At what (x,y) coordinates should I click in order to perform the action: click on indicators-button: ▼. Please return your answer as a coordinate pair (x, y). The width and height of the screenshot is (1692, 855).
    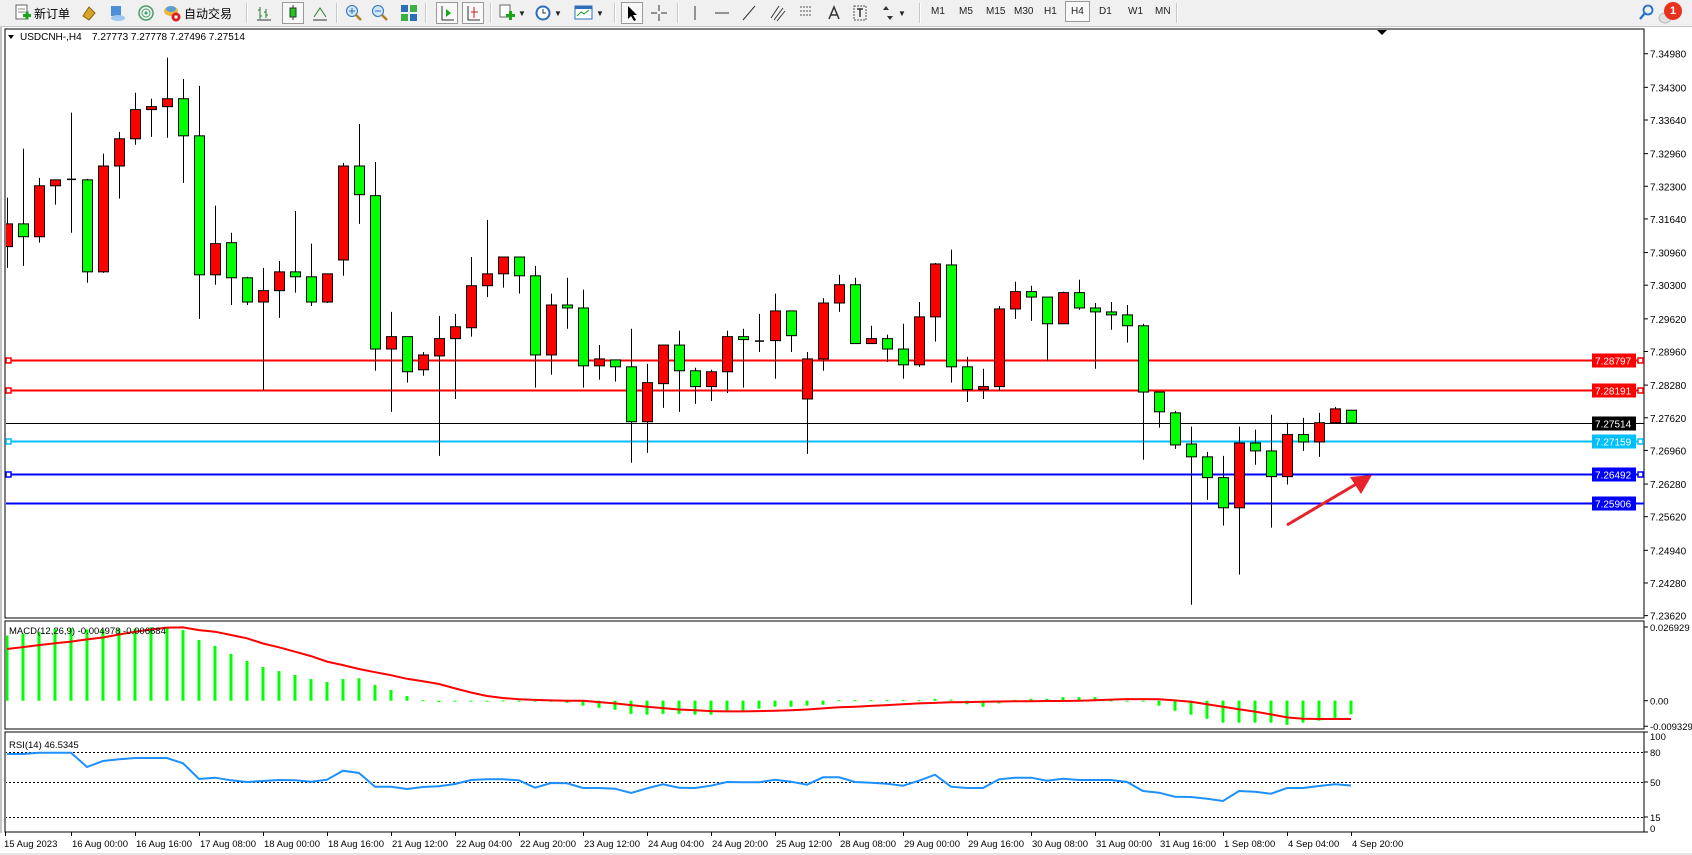
    Looking at the image, I should click on (512, 13).